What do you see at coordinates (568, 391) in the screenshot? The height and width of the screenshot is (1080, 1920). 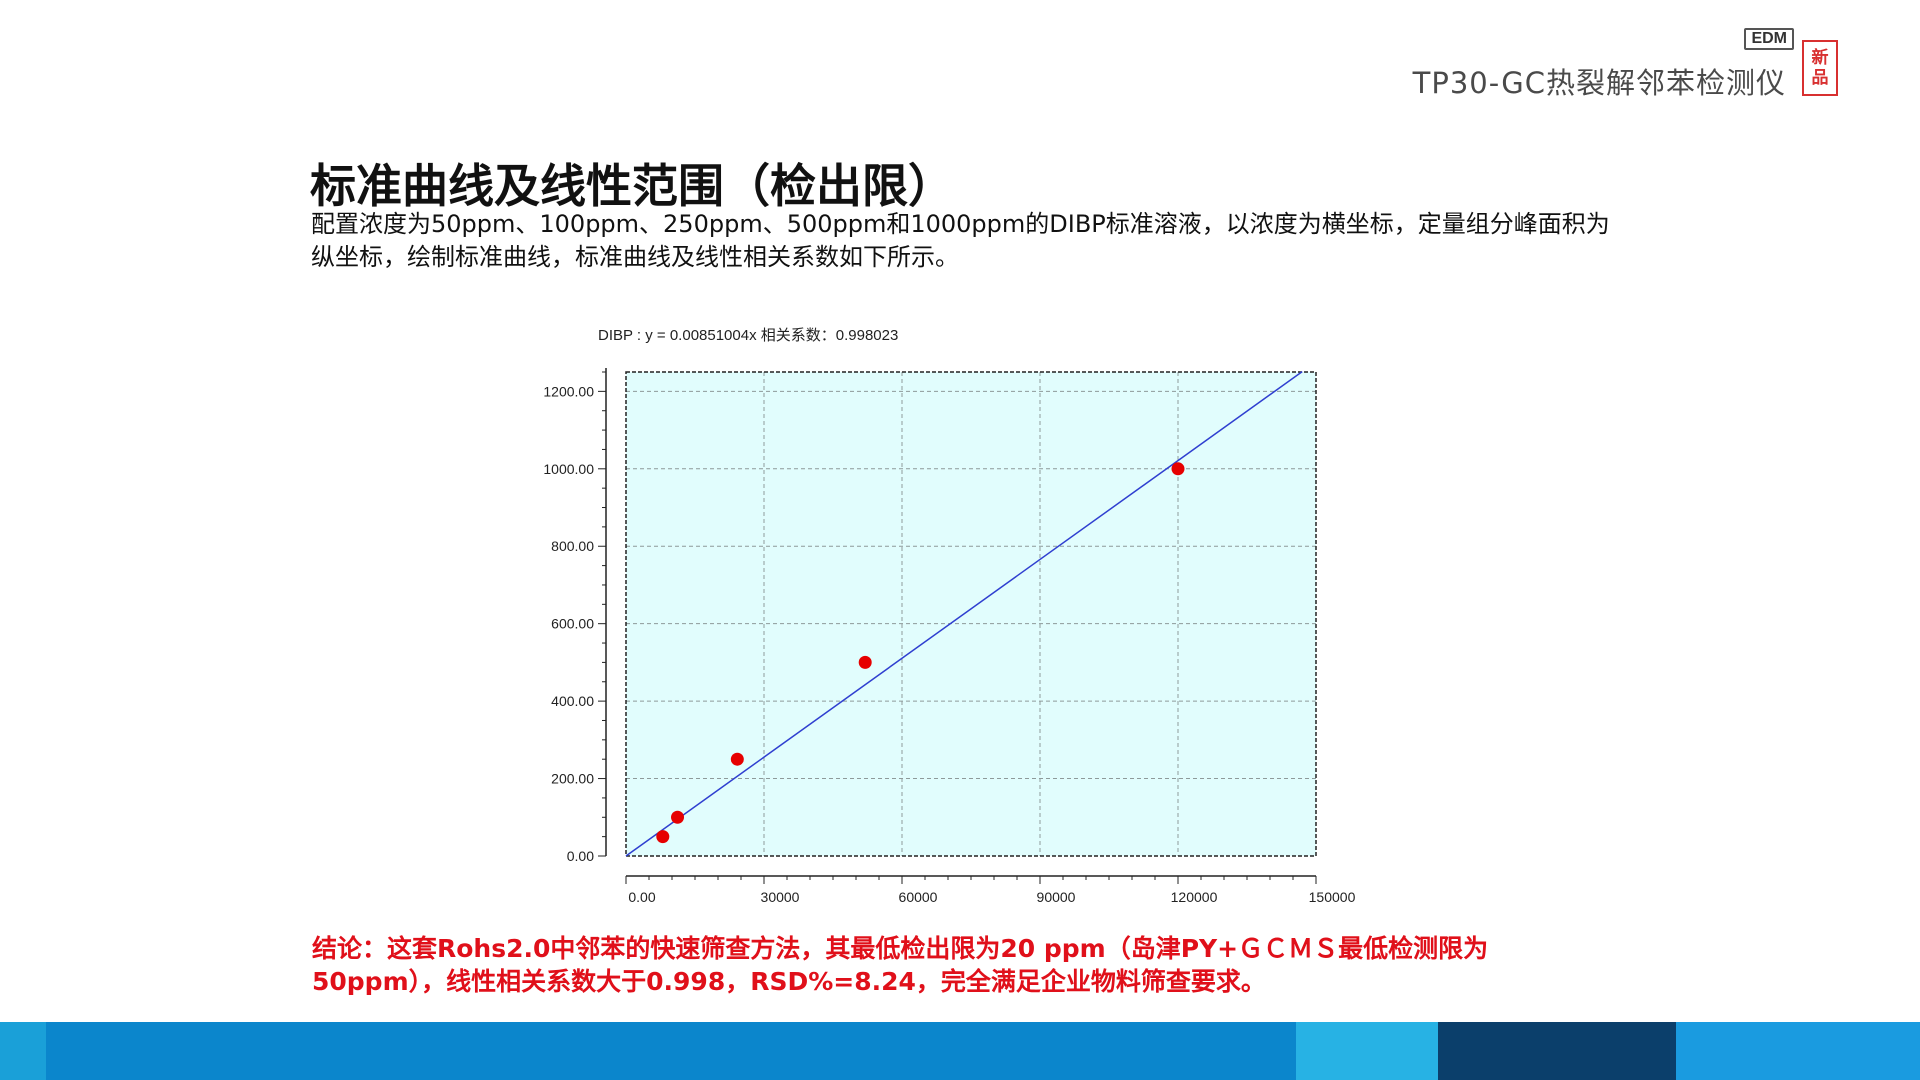 I see `y-tick-label: 1200.00` at bounding box center [568, 391].